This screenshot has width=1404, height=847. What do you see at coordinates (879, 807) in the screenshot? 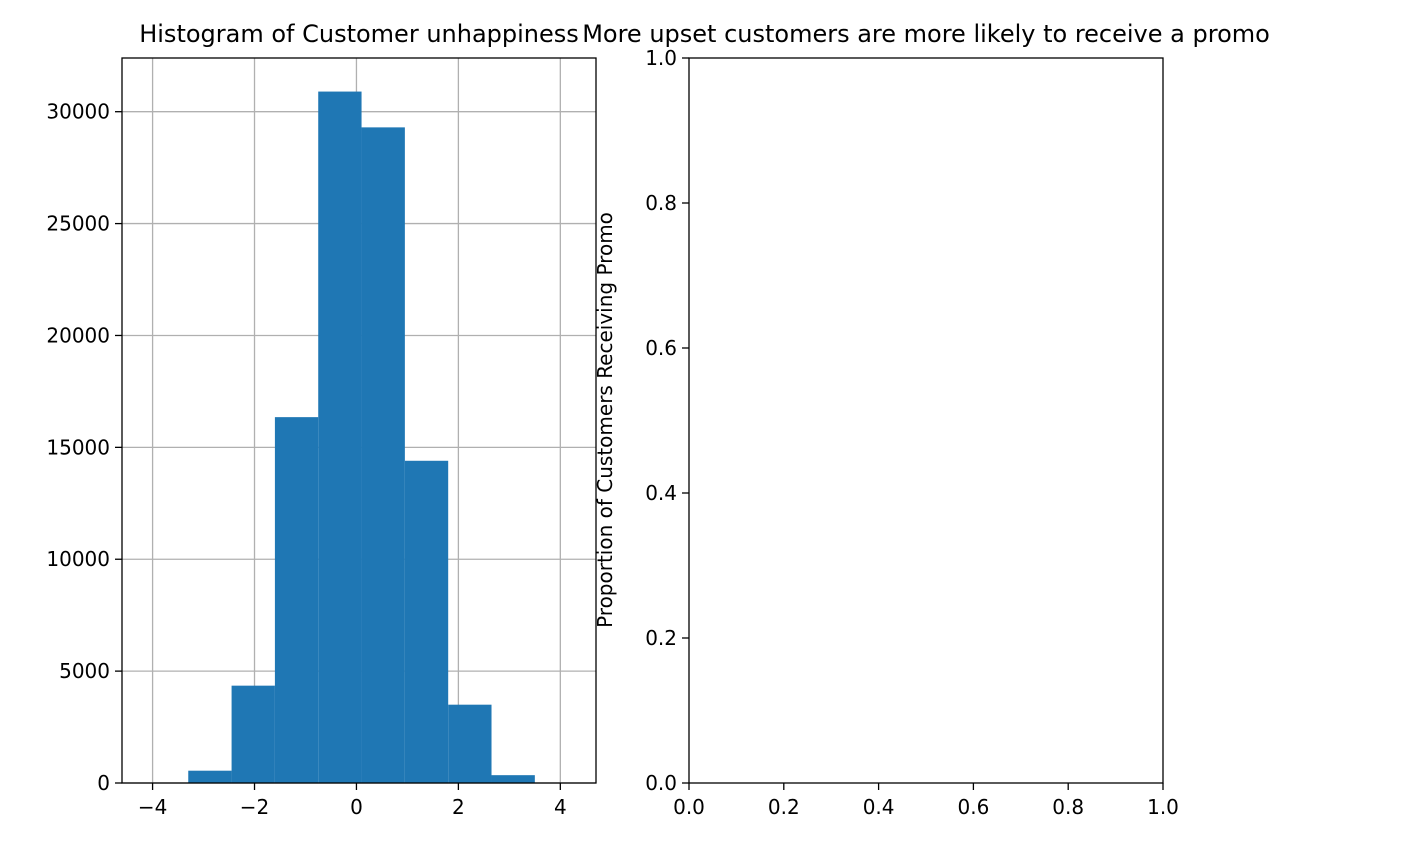
I see `x-tick-label: 0.4` at bounding box center [879, 807].